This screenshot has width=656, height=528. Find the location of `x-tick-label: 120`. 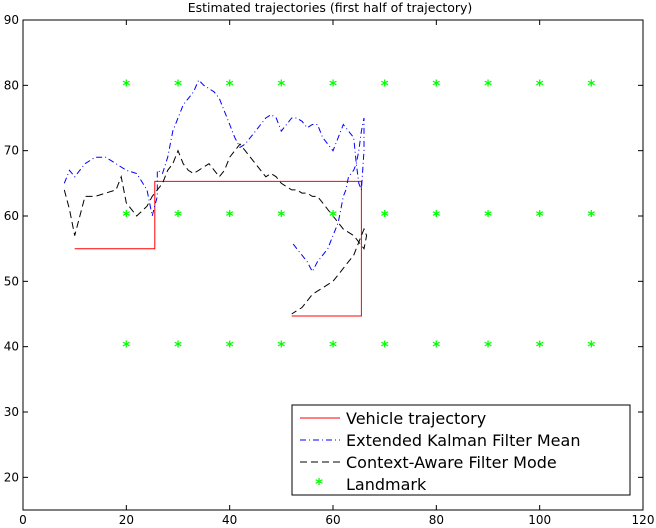

x-tick-label: 120 is located at coordinates (643, 520).